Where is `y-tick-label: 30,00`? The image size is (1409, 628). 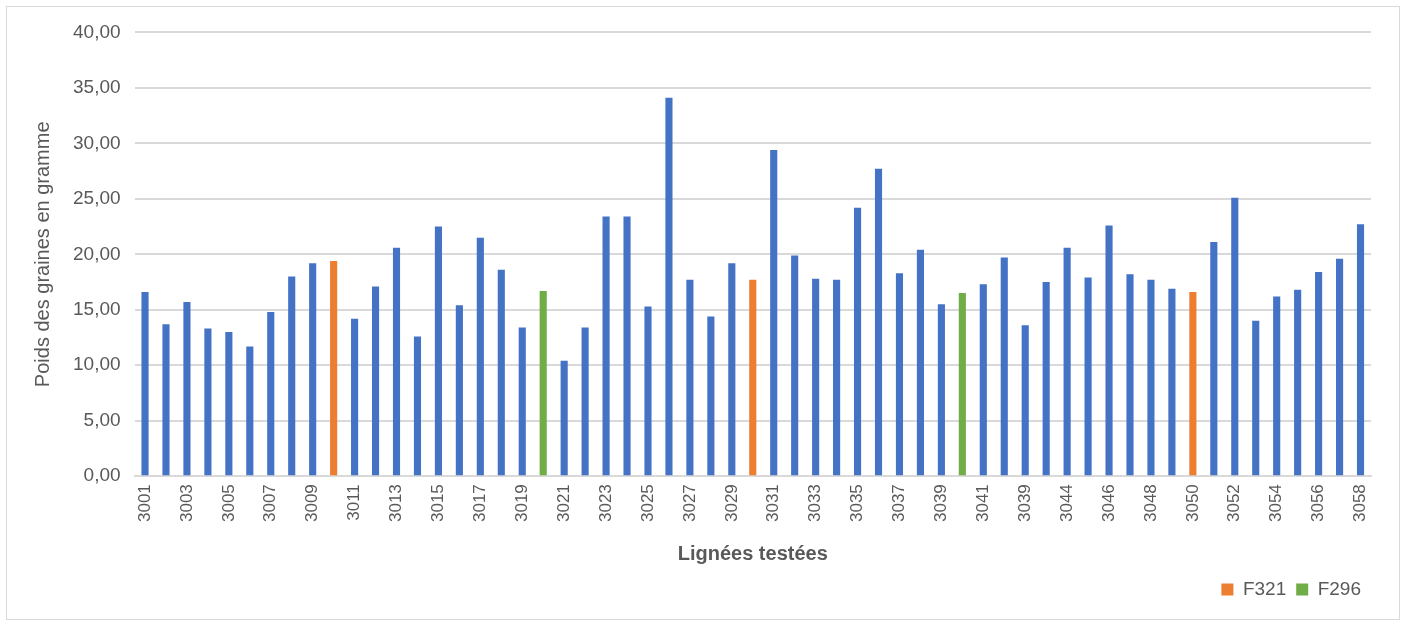
y-tick-label: 30,00 is located at coordinates (97, 142).